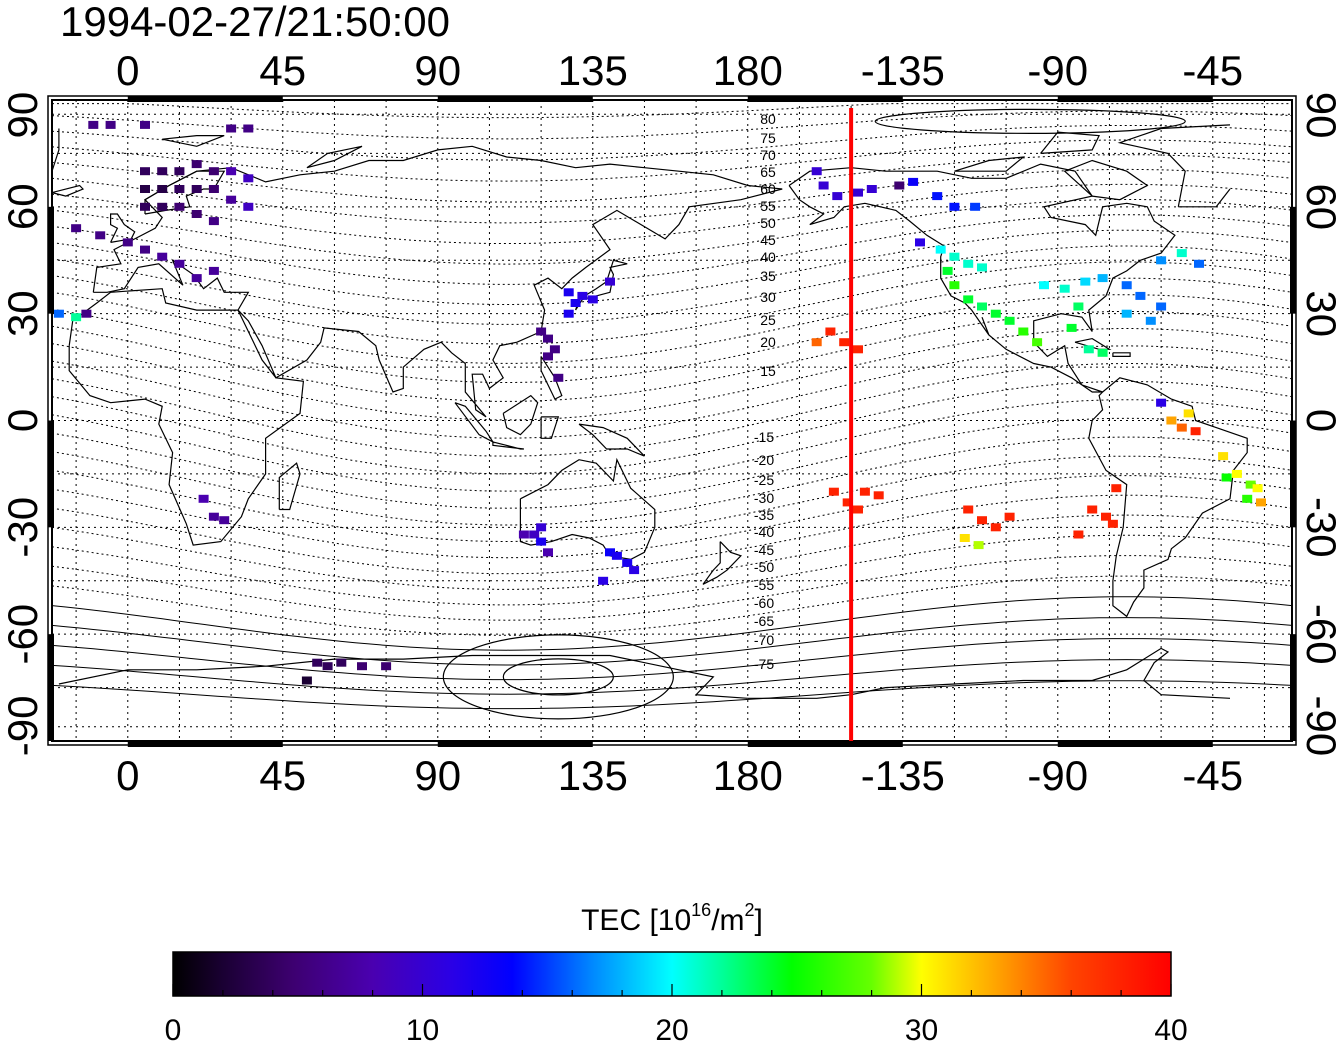 Image resolution: width=1344 pixels, height=1053 pixels. I want to click on y-tick-label-left: 90, so click(23, 115).